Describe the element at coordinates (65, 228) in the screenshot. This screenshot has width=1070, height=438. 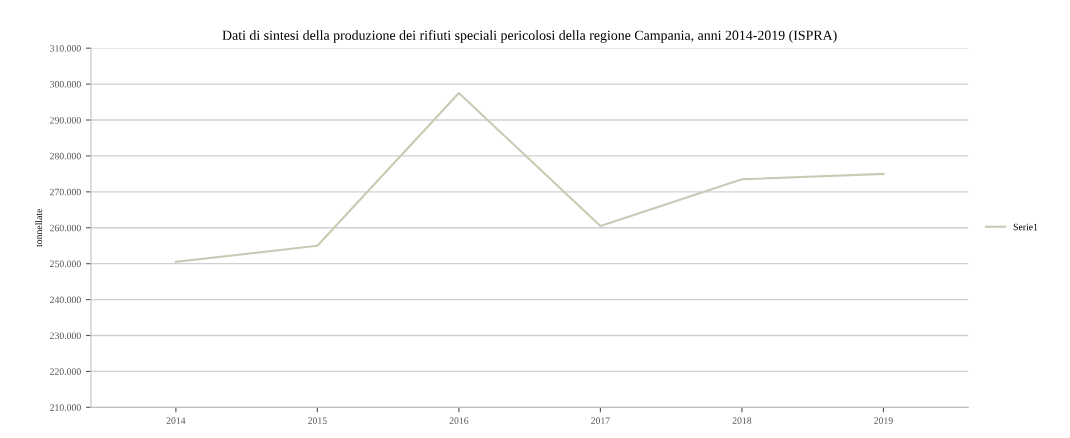
I see `y-tick-label: 260.000` at that location.